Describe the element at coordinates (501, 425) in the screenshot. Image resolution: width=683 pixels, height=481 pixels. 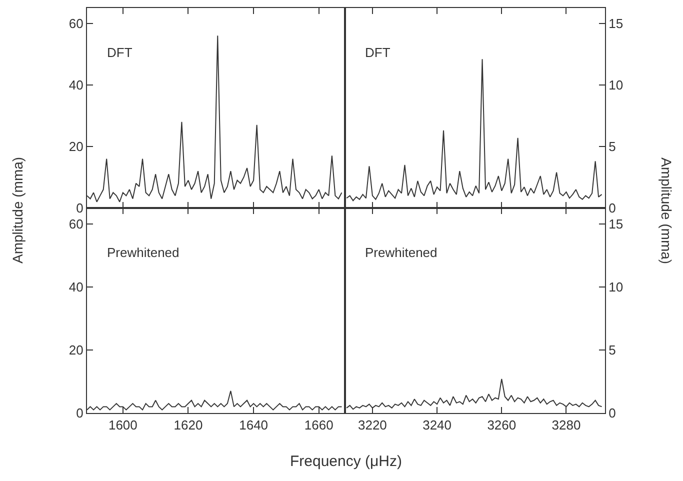
I see `x-tick-label: 3260` at that location.